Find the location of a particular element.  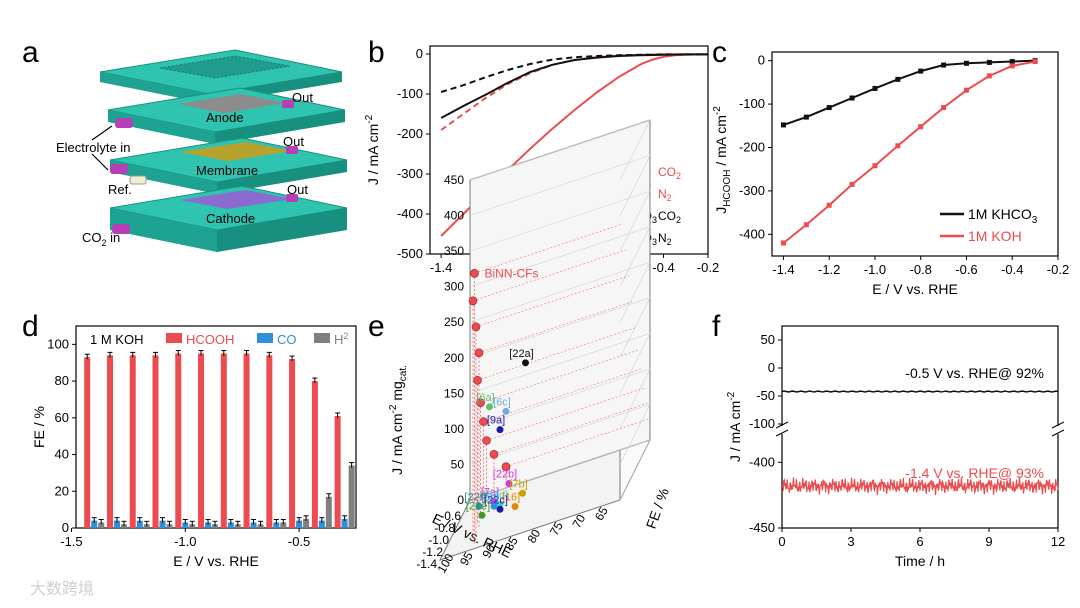

label-membrane: Membrane is located at coordinates (227, 170).